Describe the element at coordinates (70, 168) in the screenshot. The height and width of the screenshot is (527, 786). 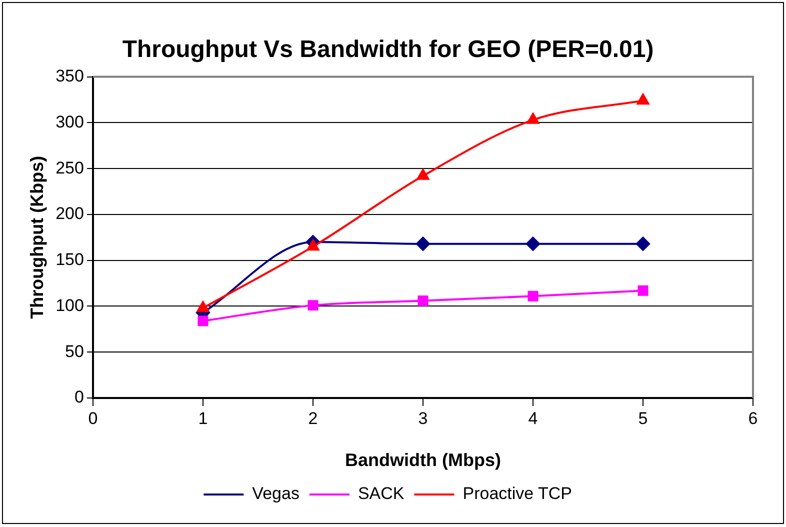
I see `y-tick-label: 250` at that location.